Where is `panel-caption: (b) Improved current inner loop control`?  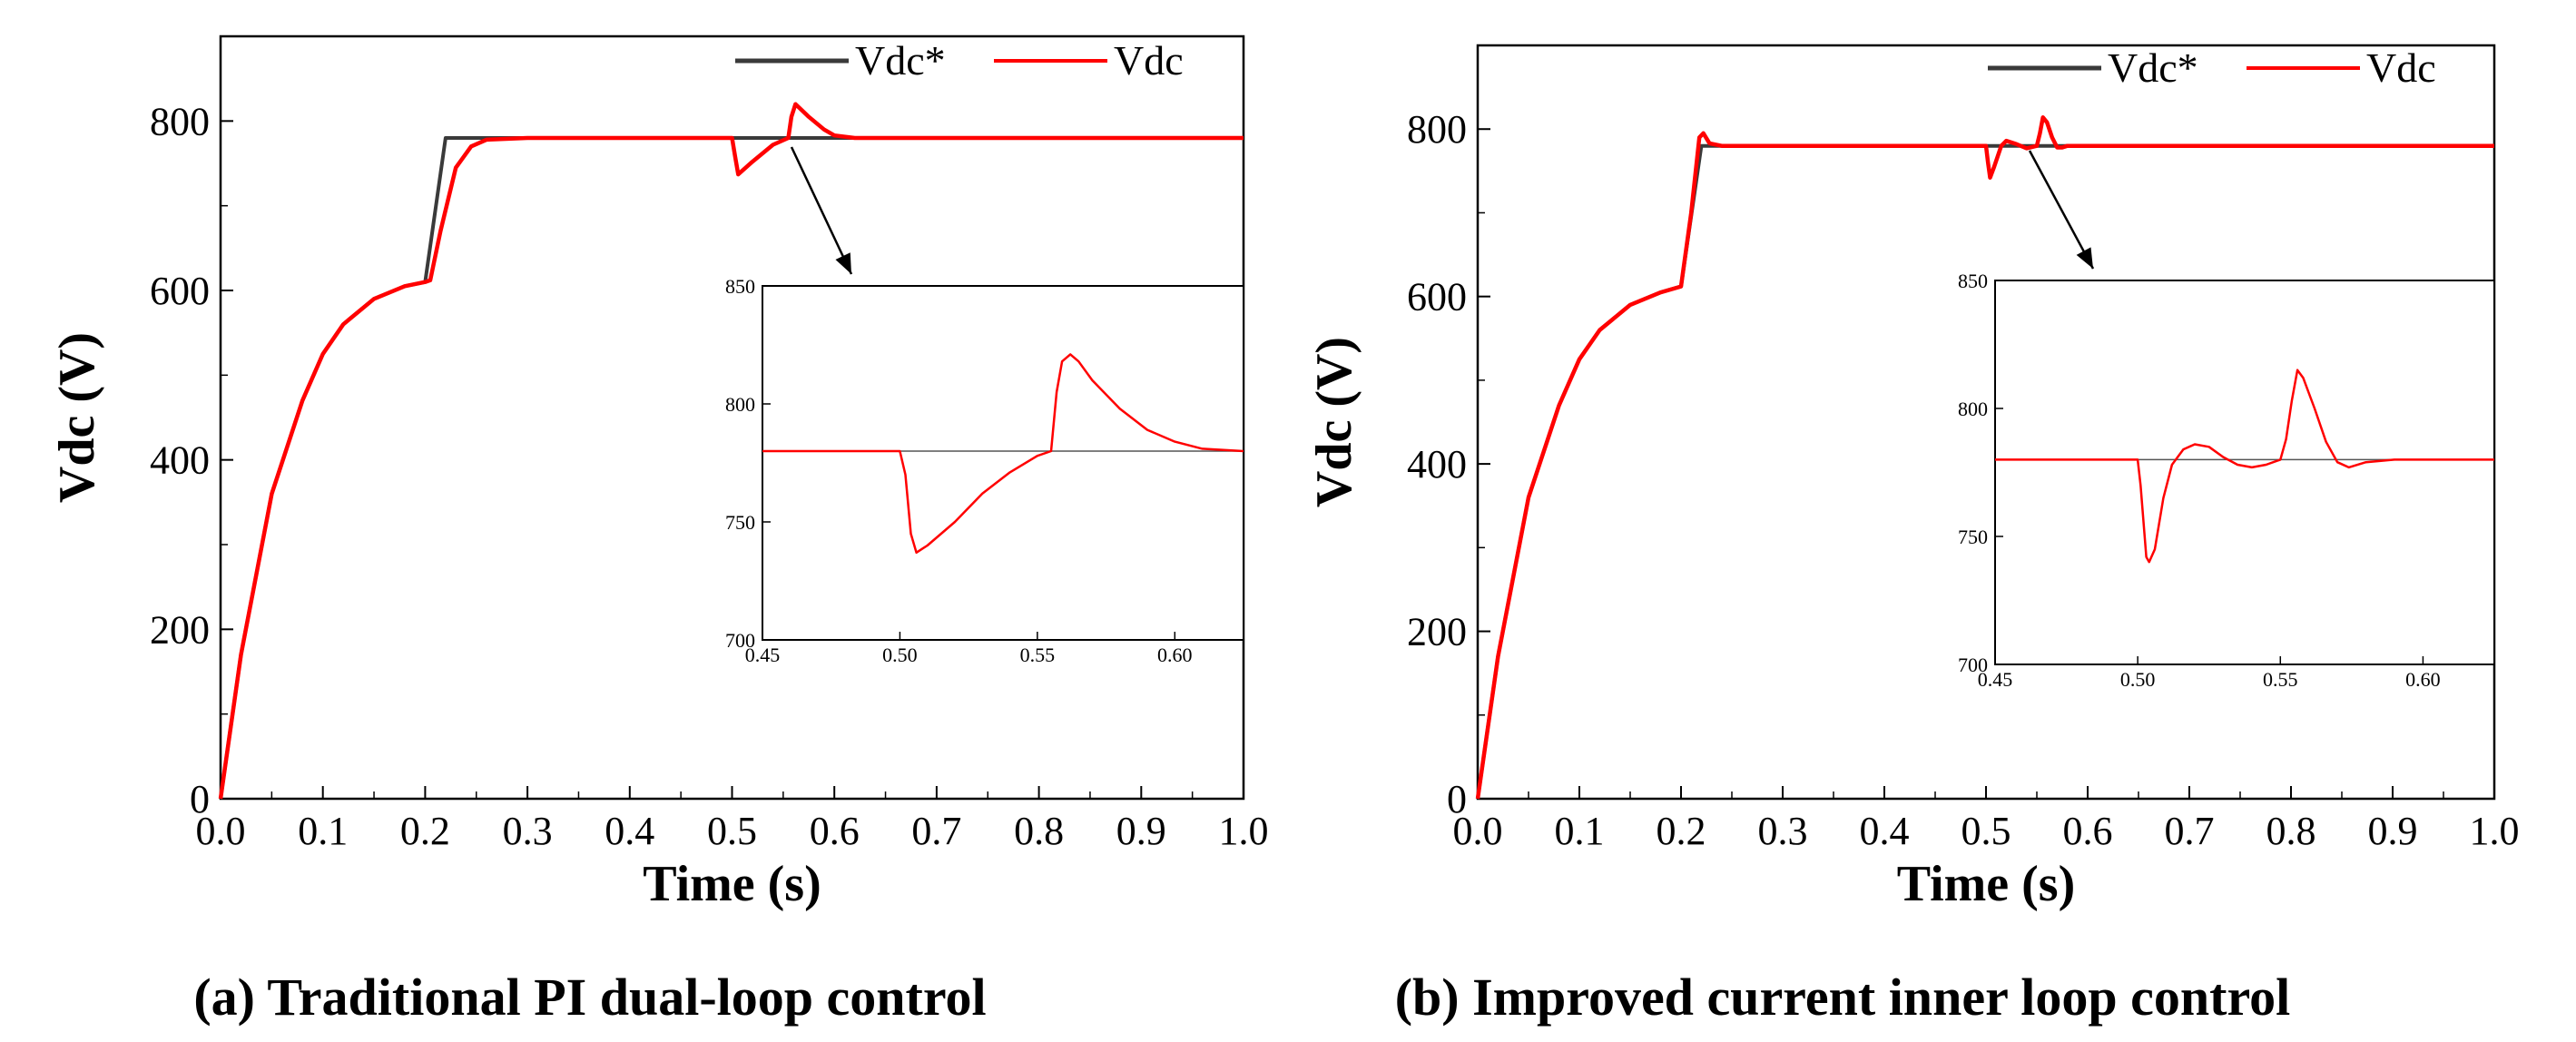 panel-caption: (b) Improved current inner loop control is located at coordinates (1843, 997).